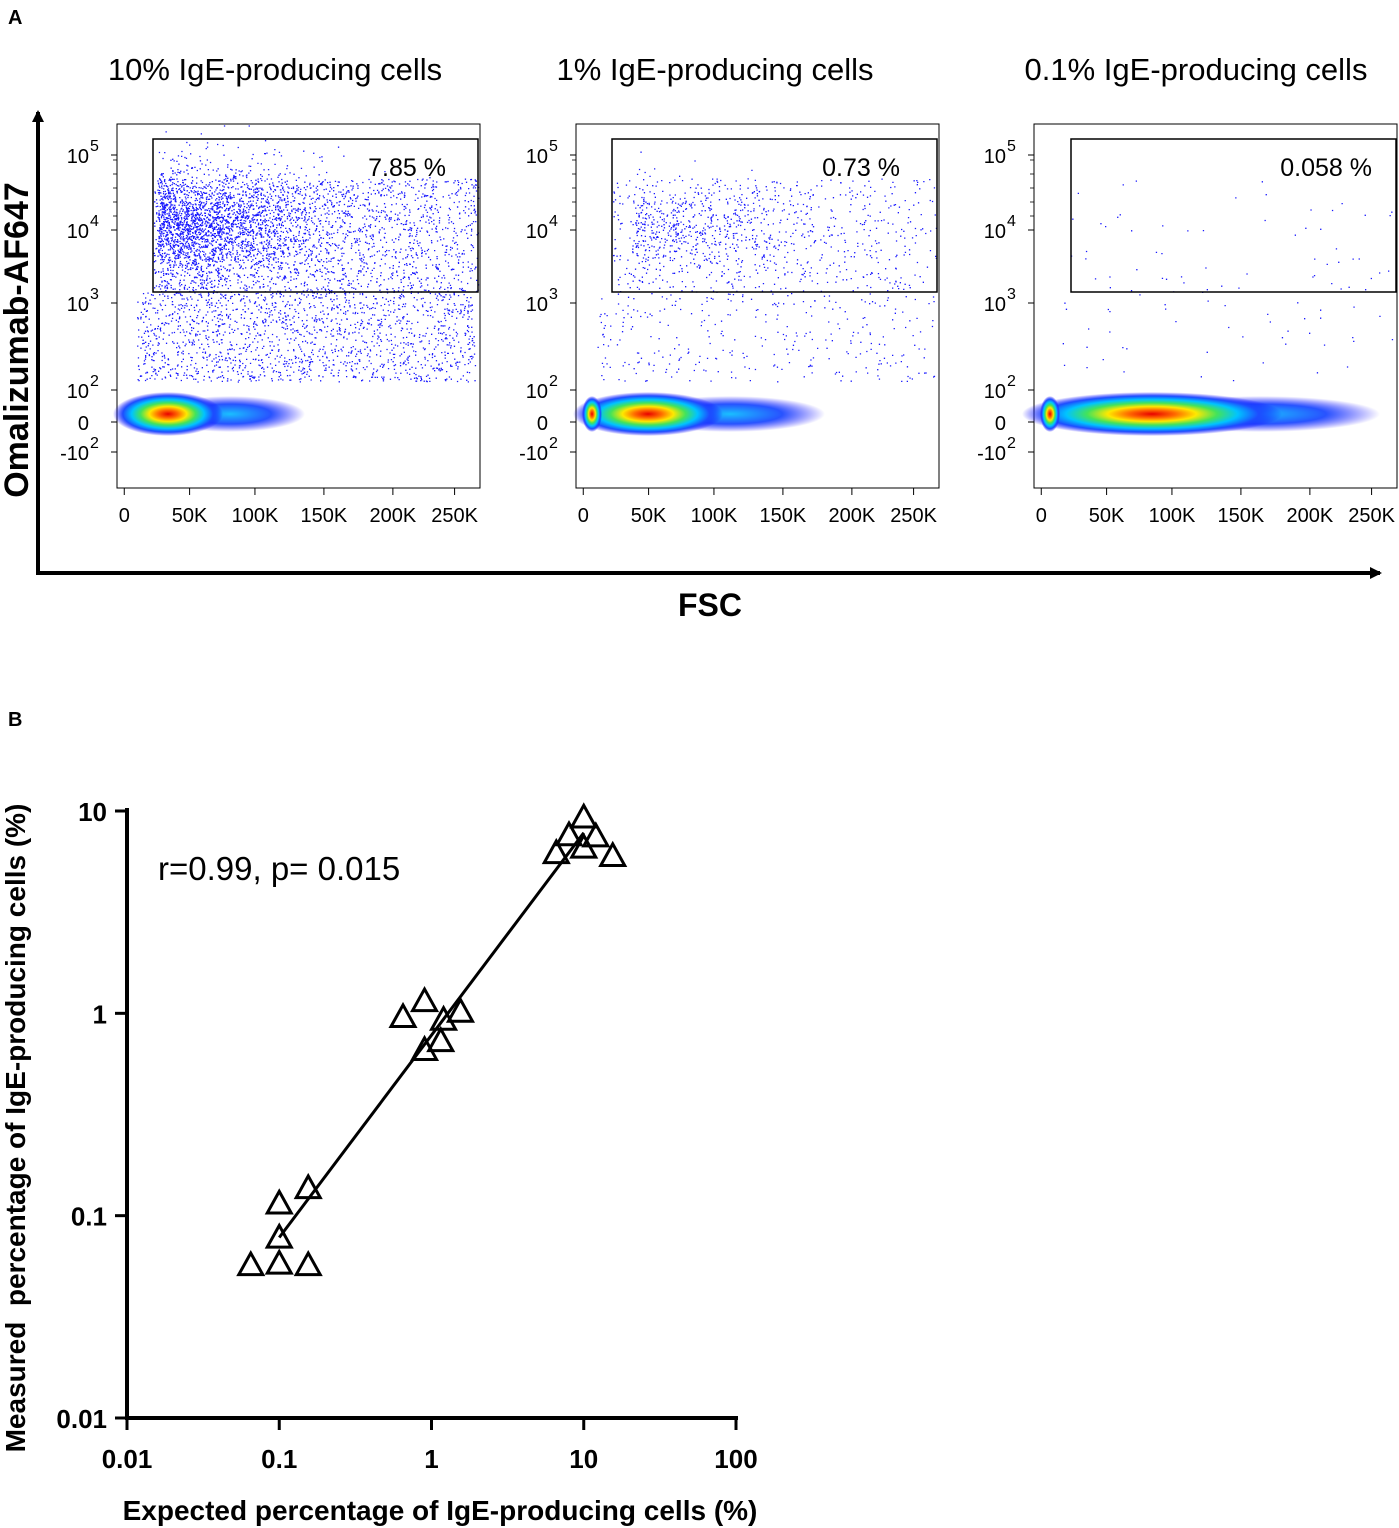 The width and height of the screenshot is (1399, 1528). What do you see at coordinates (714, 69) in the screenshot?
I see `plot-title: 1% IgE-producing cells` at bounding box center [714, 69].